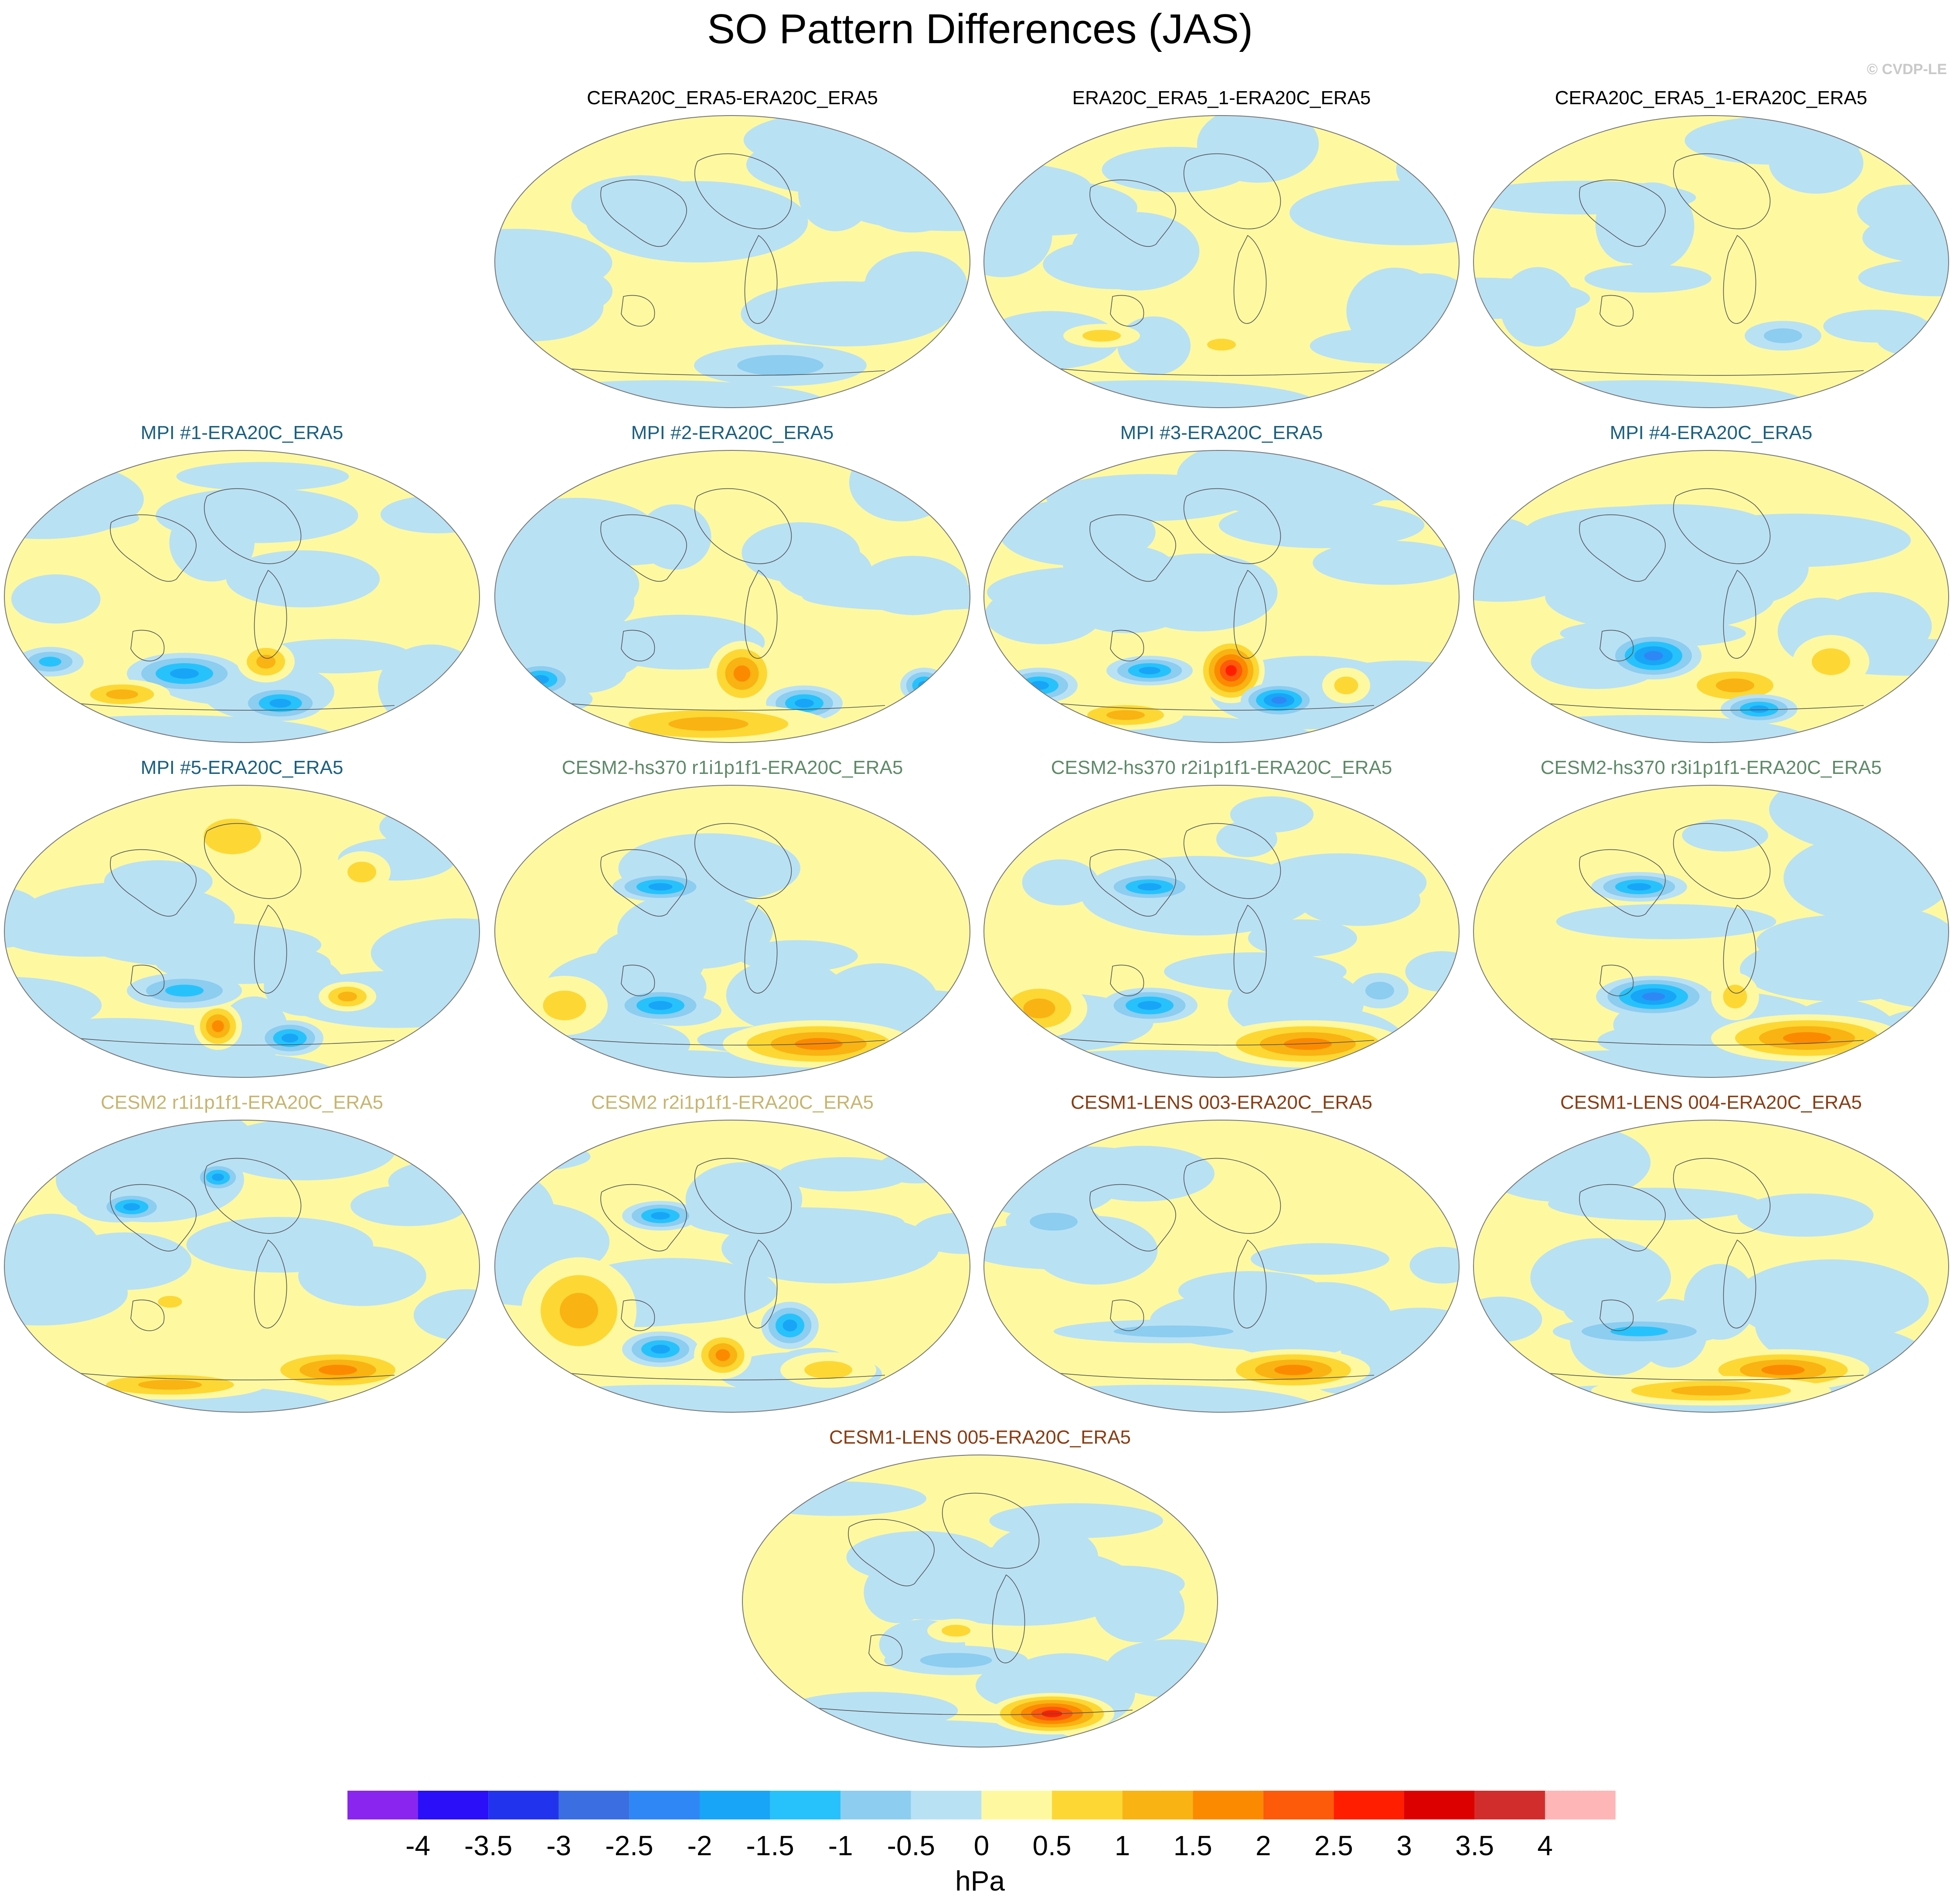  What do you see at coordinates (1221, 98) in the screenshot?
I see `panel-title: ERA20C_ERA5_1-ERA20C_ERA5` at bounding box center [1221, 98].